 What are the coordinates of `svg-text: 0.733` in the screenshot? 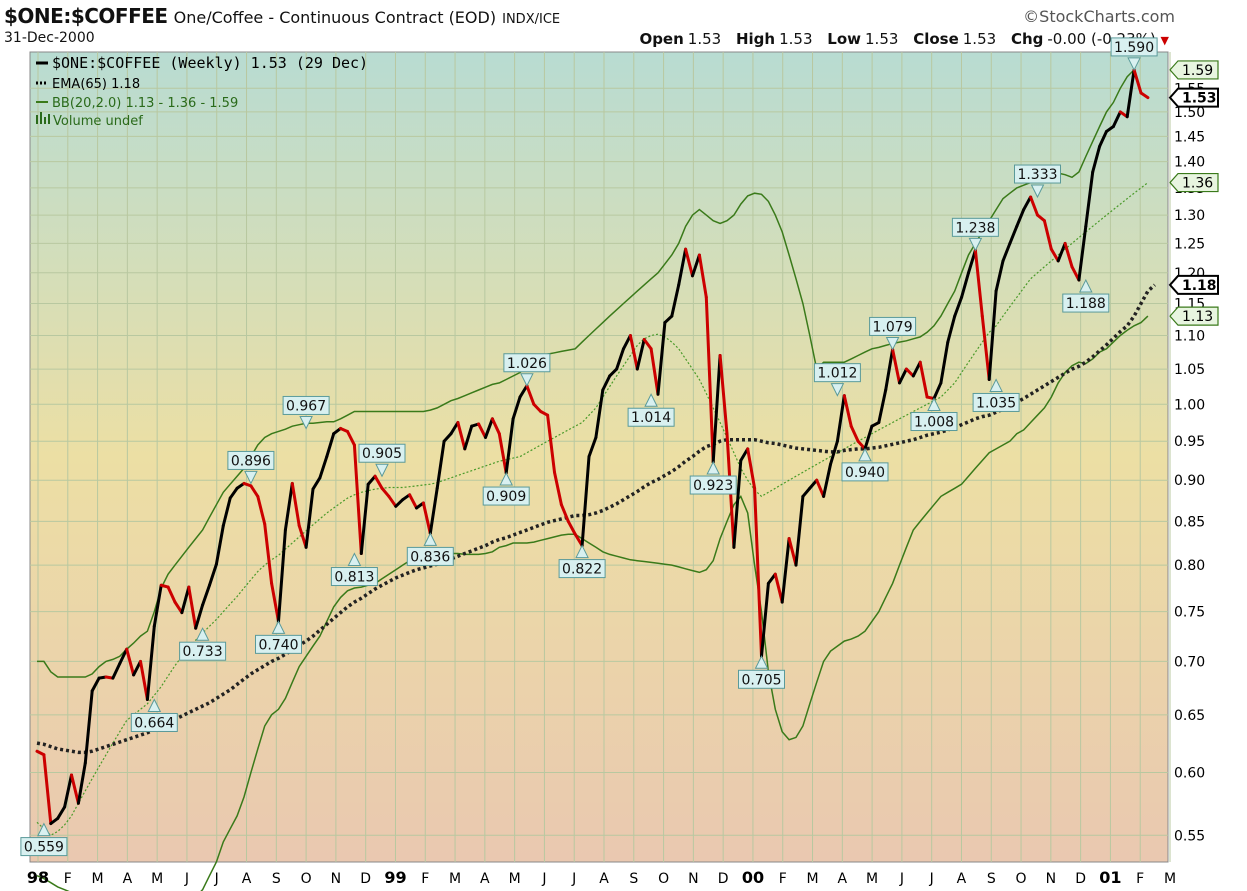 It's located at (203, 652).